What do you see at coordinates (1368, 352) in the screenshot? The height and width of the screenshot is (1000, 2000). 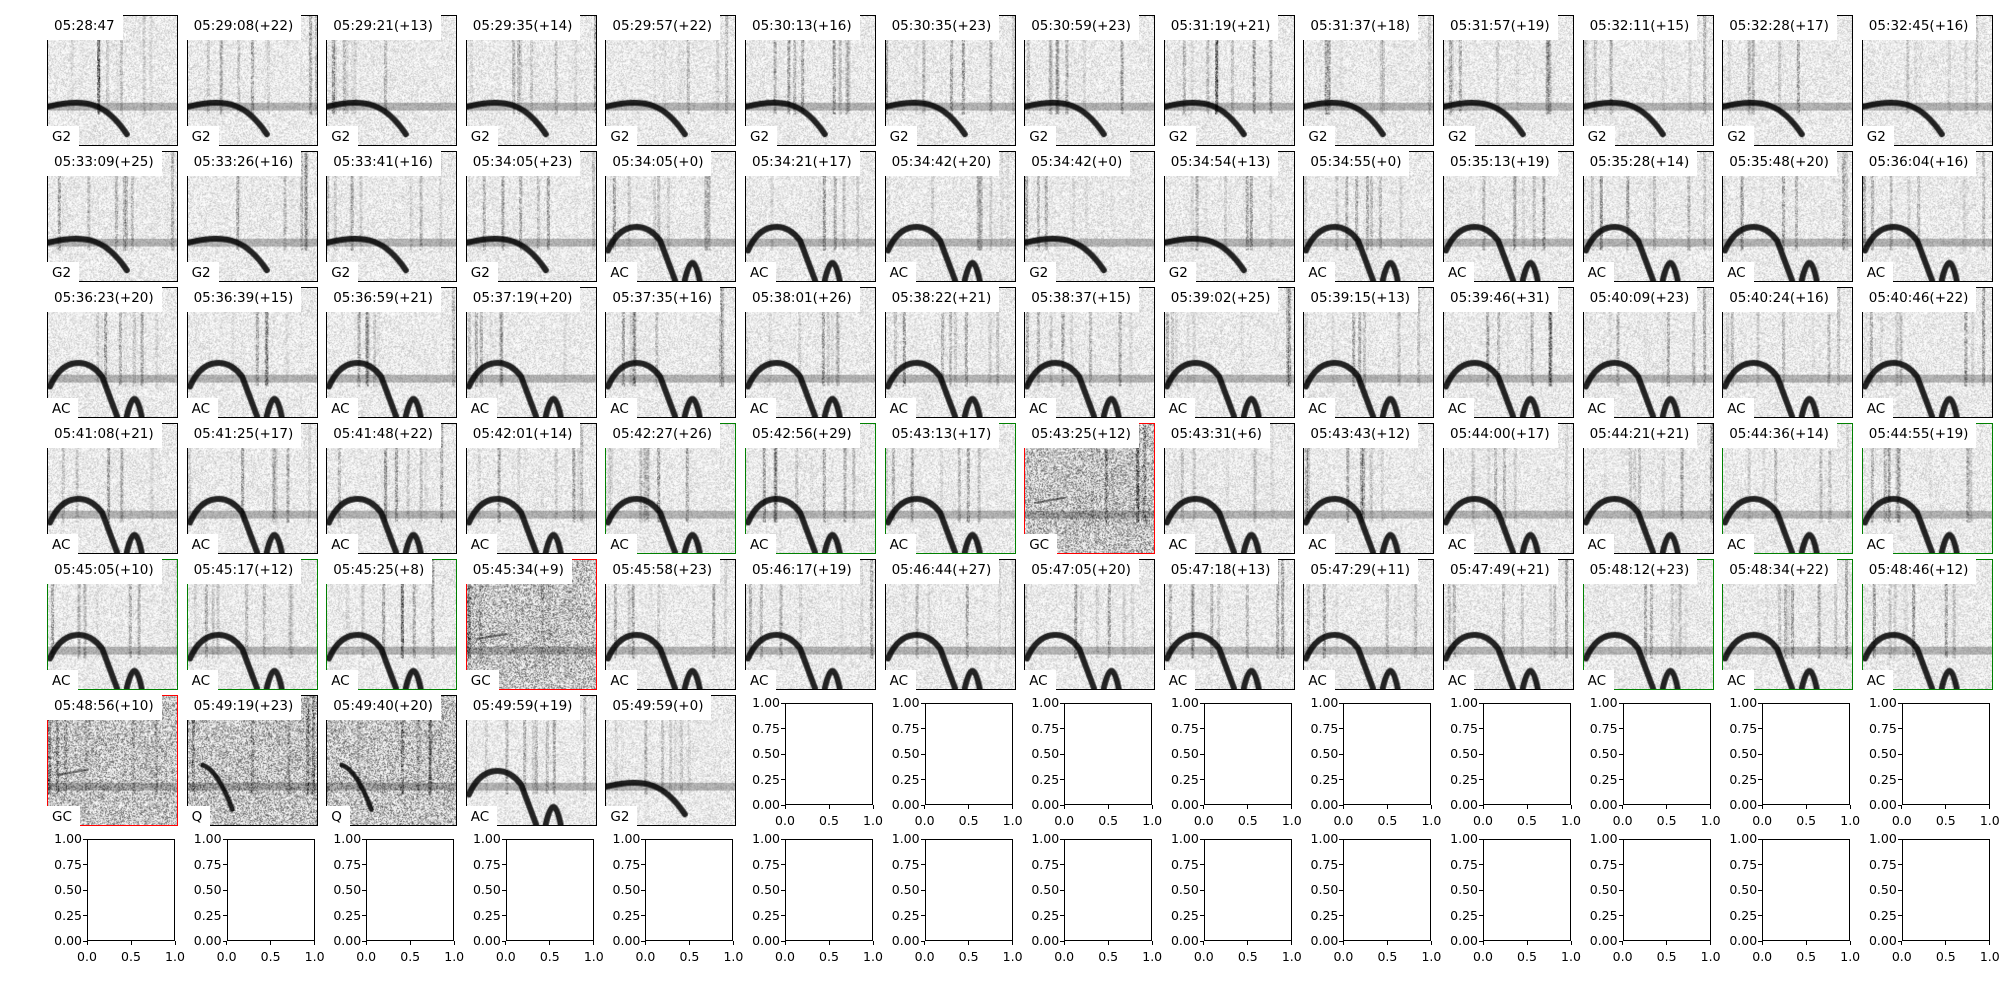 I see `spectrogram-panel: 05:39:15(+13) AC` at bounding box center [1368, 352].